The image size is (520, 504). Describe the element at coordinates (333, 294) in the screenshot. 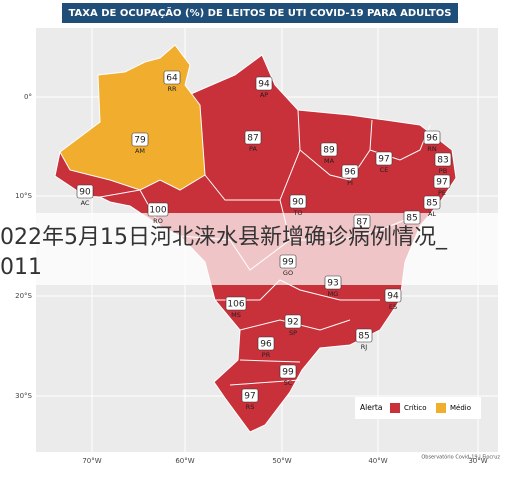

I see `state-code: MG` at that location.